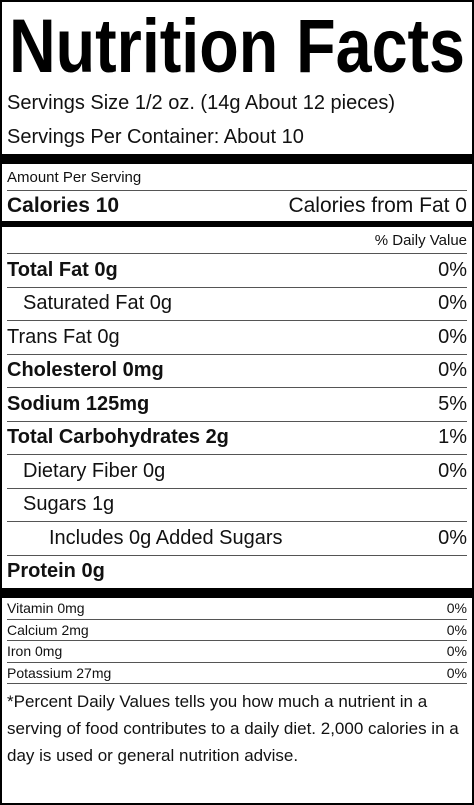  I want to click on nutrient-name: Total Fat, so click(48, 269).